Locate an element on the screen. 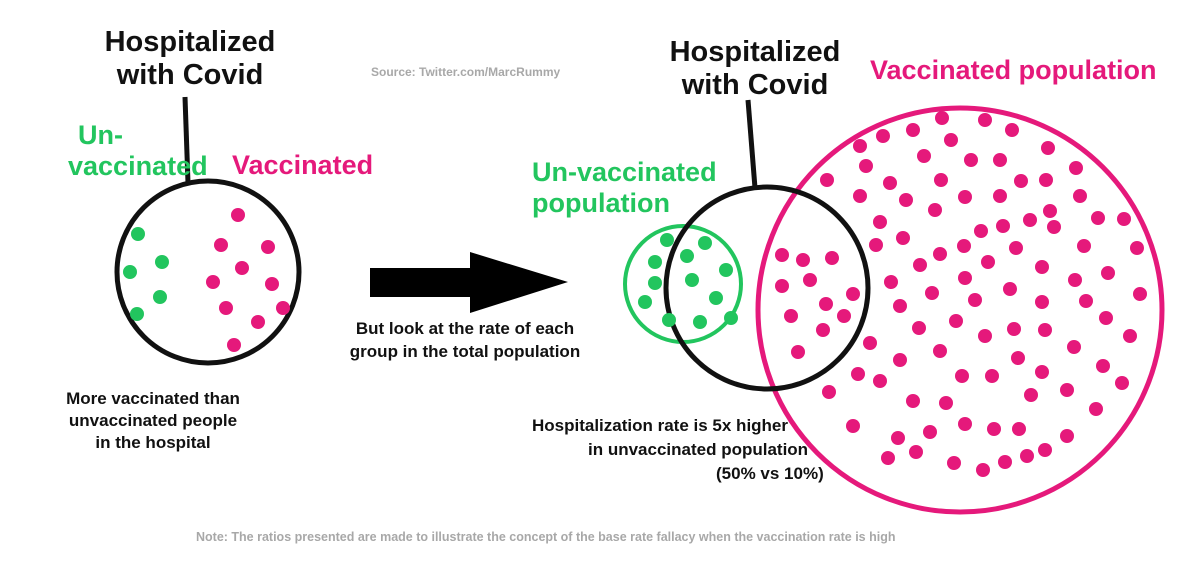 This screenshot has width=1200, height=563. right-hospital-label: Hospitalized with Covid is located at coordinates (755, 69).